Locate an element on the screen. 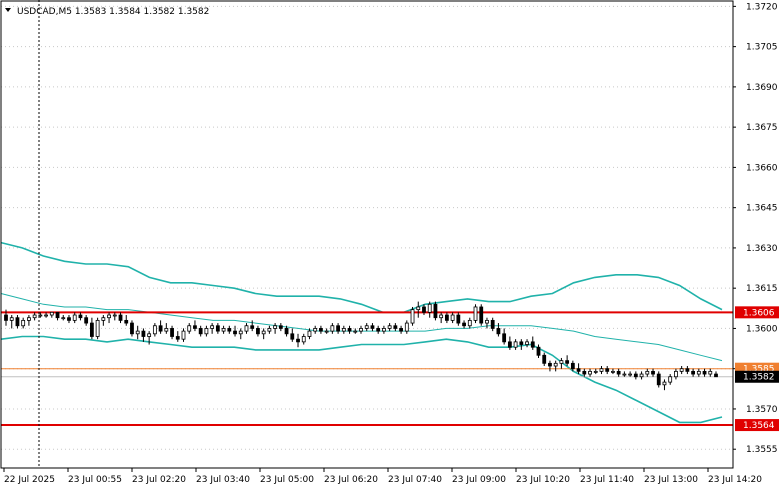 The width and height of the screenshot is (781, 489). price-label-box is located at coordinates (757, 312).